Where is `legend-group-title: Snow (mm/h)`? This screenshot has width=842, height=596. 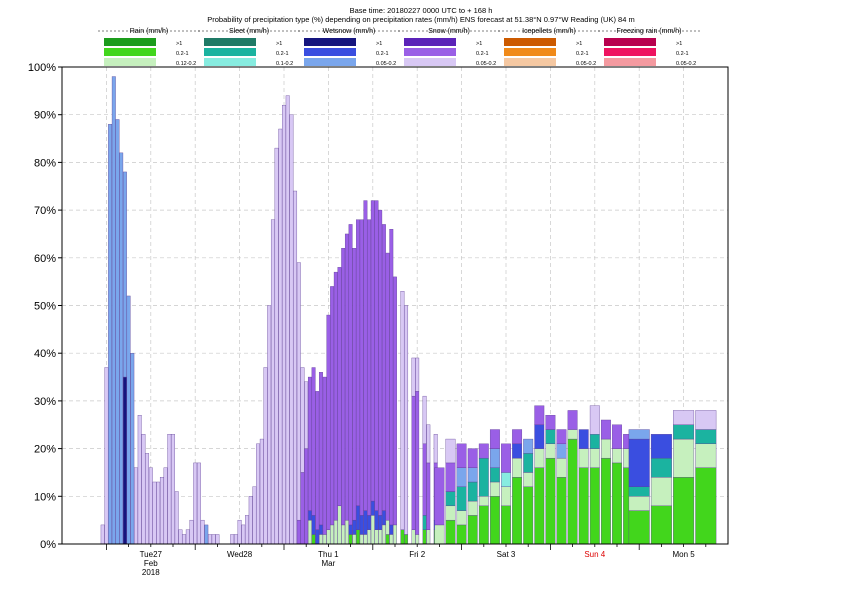 legend-group-title: Snow (mm/h) is located at coordinates (449, 31).